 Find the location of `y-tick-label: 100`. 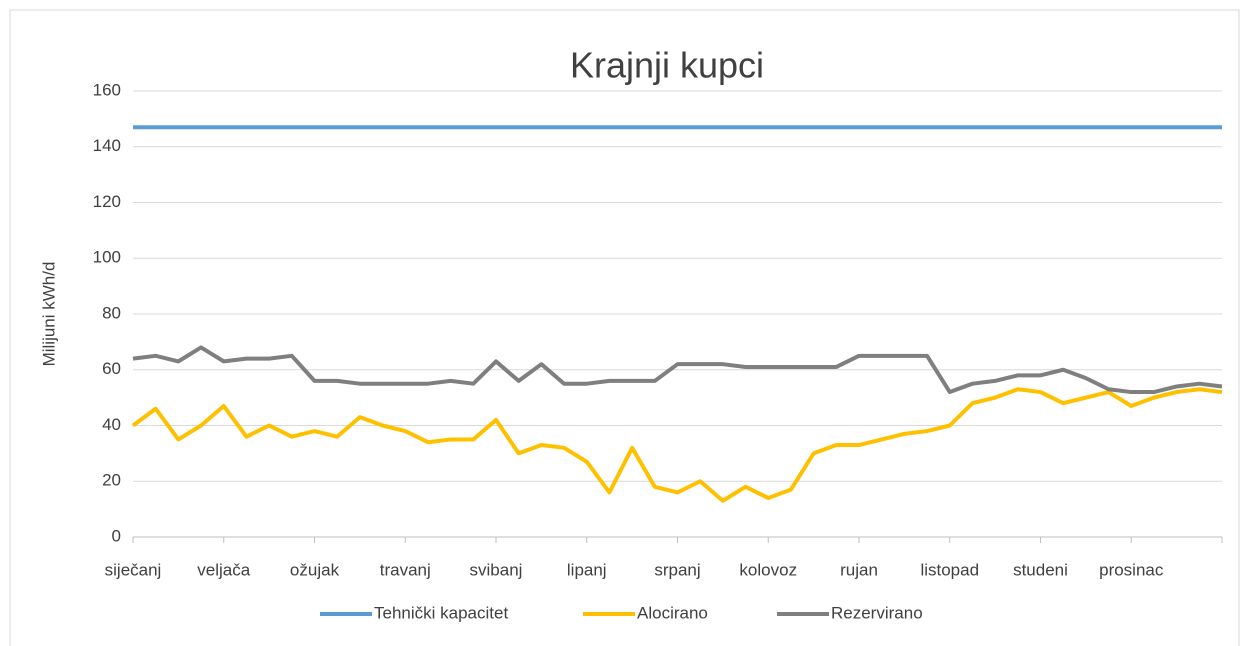

y-tick-label: 100 is located at coordinates (107, 257).